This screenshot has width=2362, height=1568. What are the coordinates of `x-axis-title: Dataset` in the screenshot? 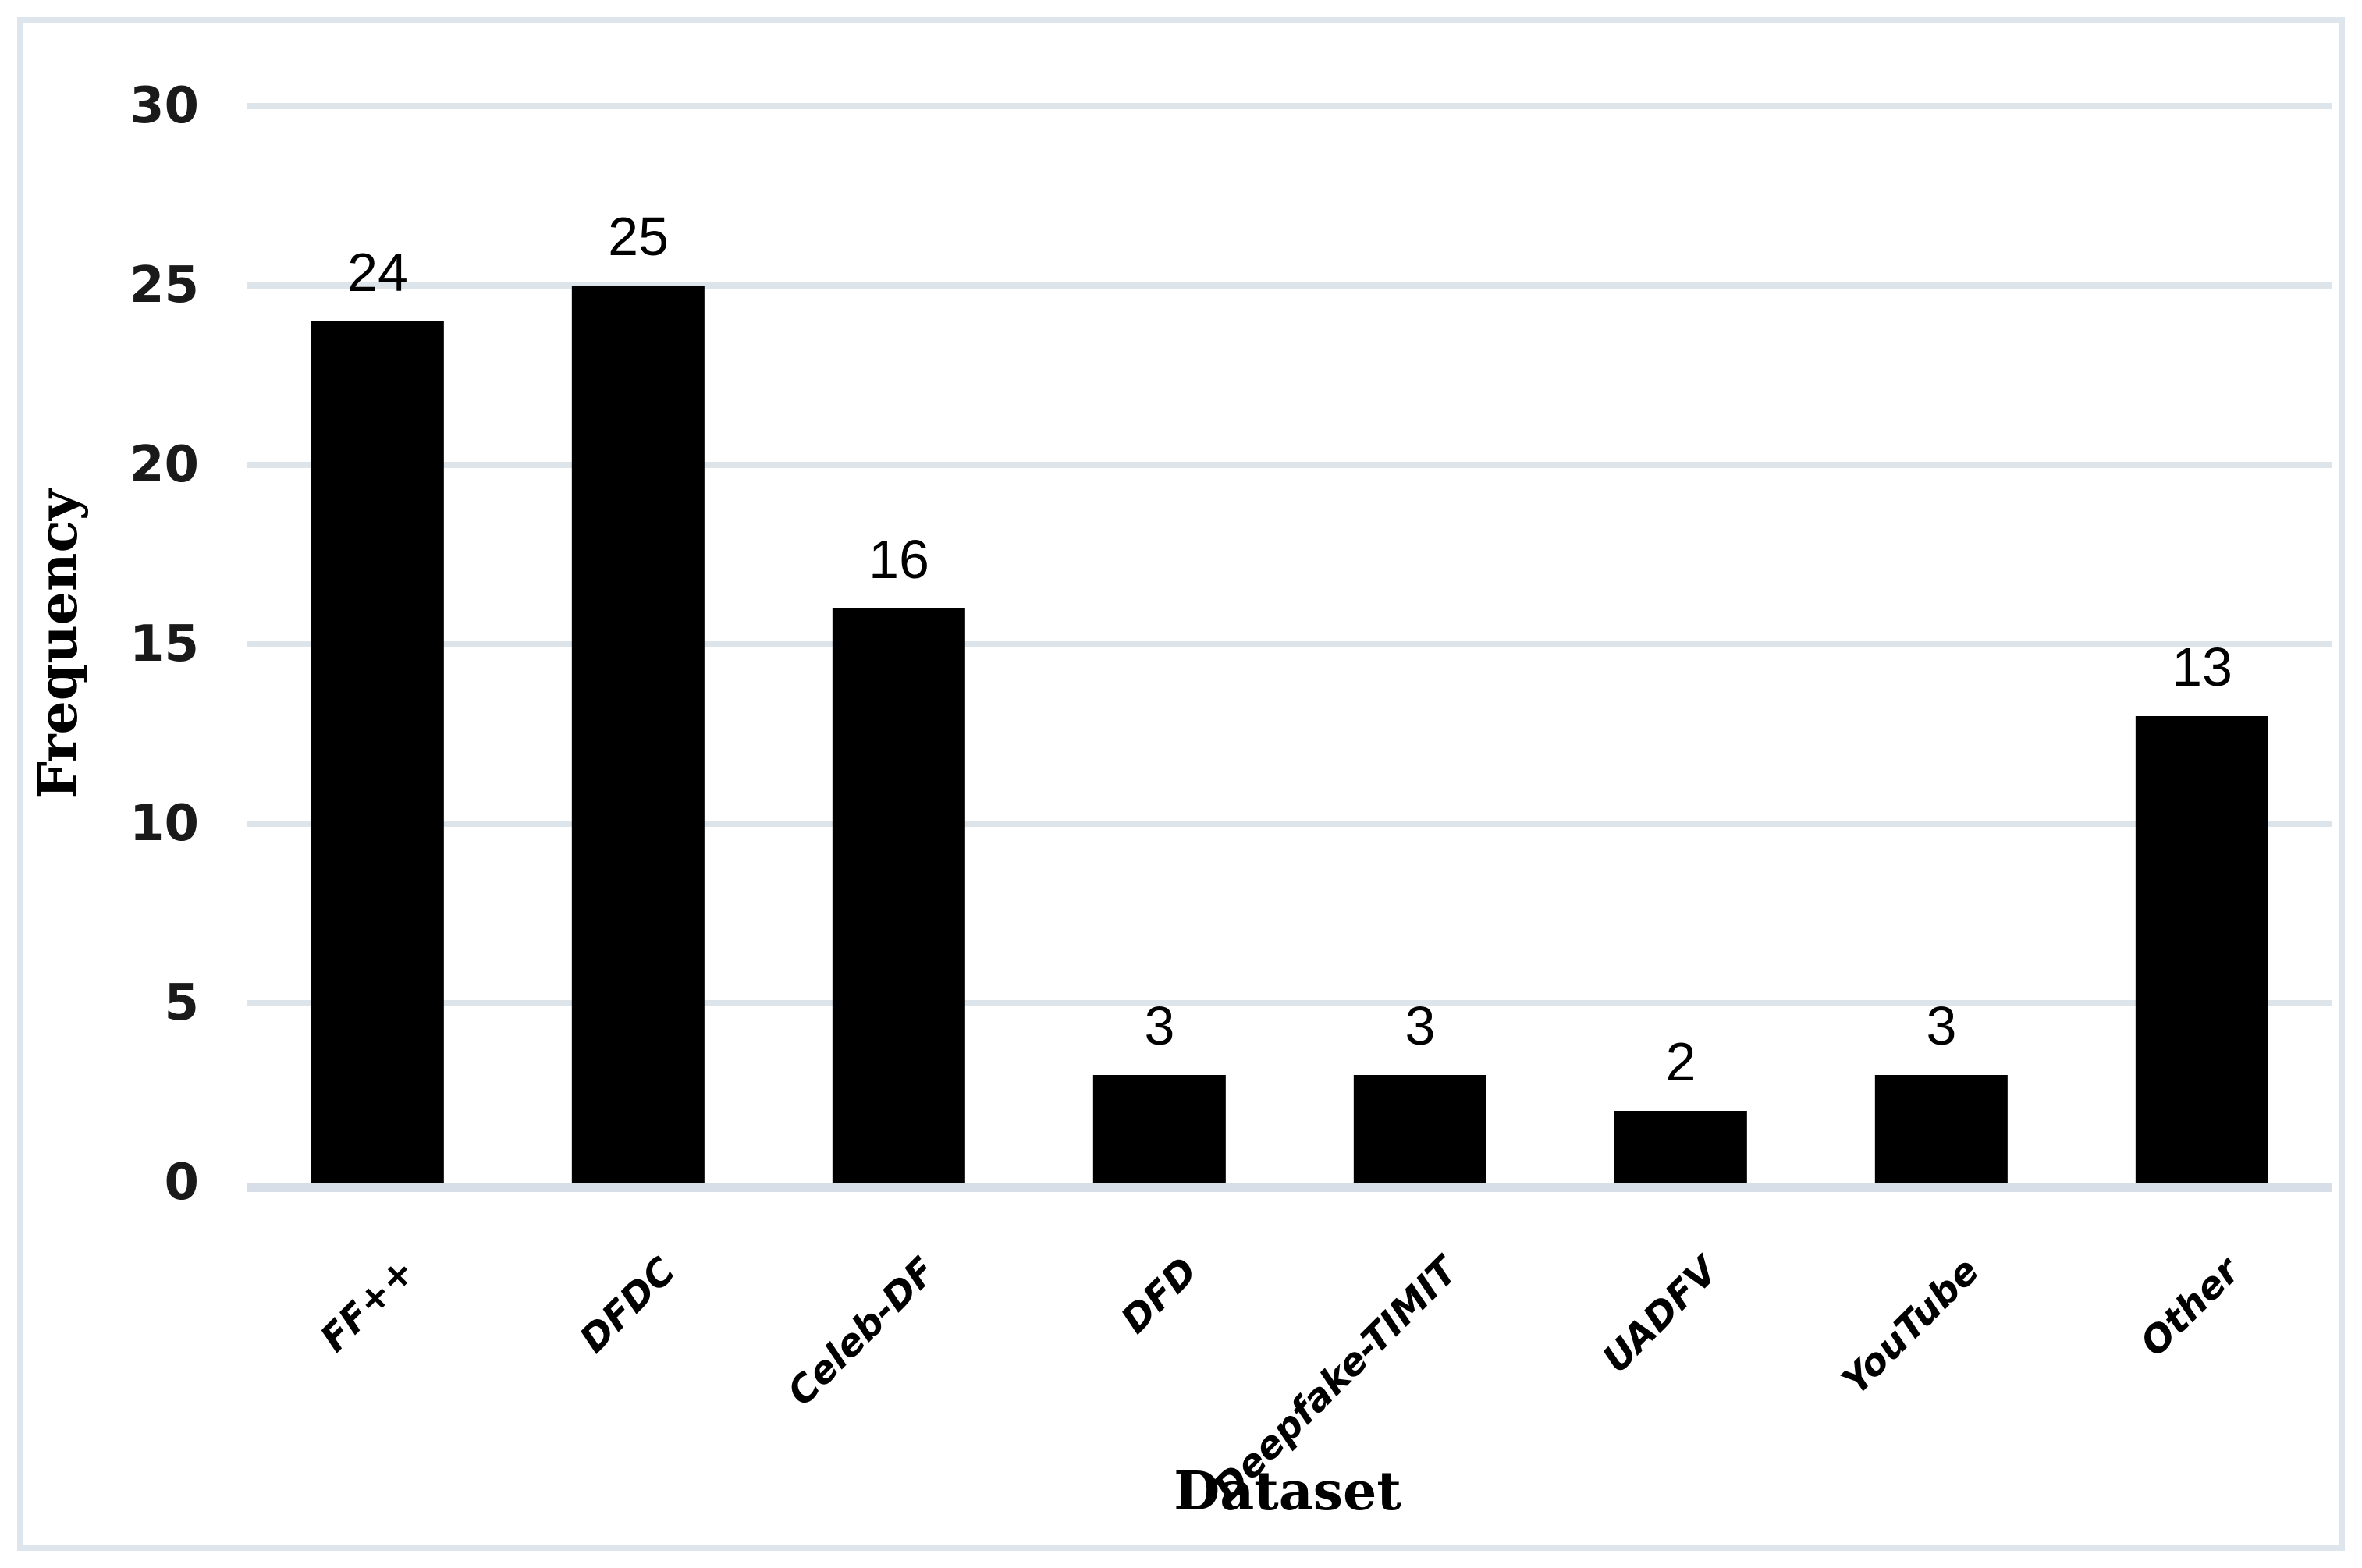 It's located at (1287, 1492).